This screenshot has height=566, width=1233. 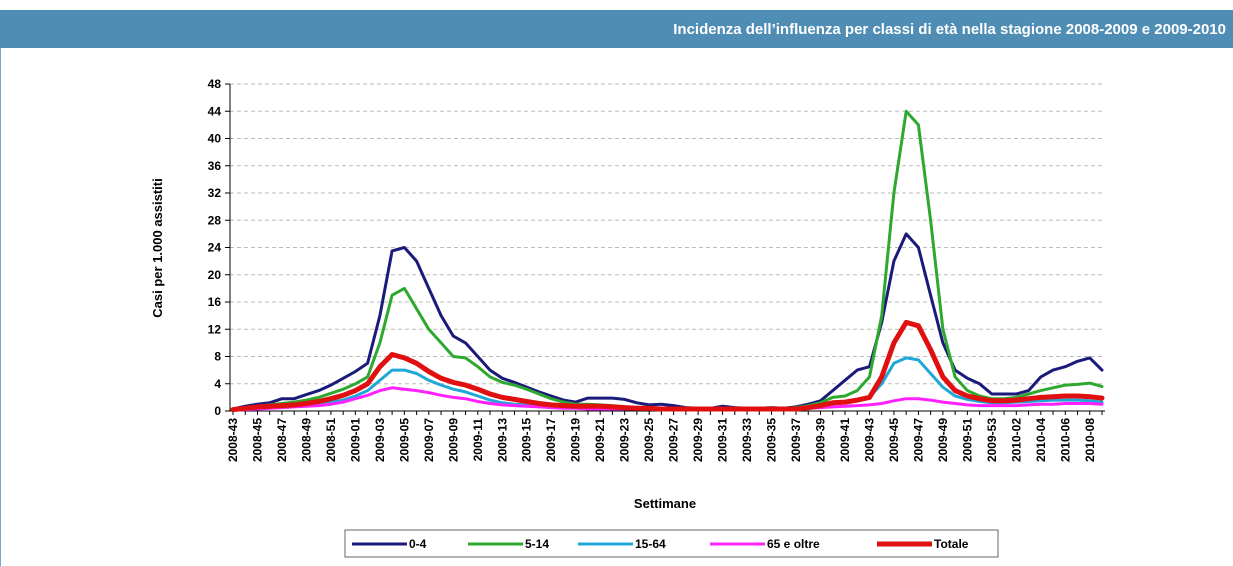 What do you see at coordinates (418, 544) in the screenshot?
I see `legend-label: 0-4` at bounding box center [418, 544].